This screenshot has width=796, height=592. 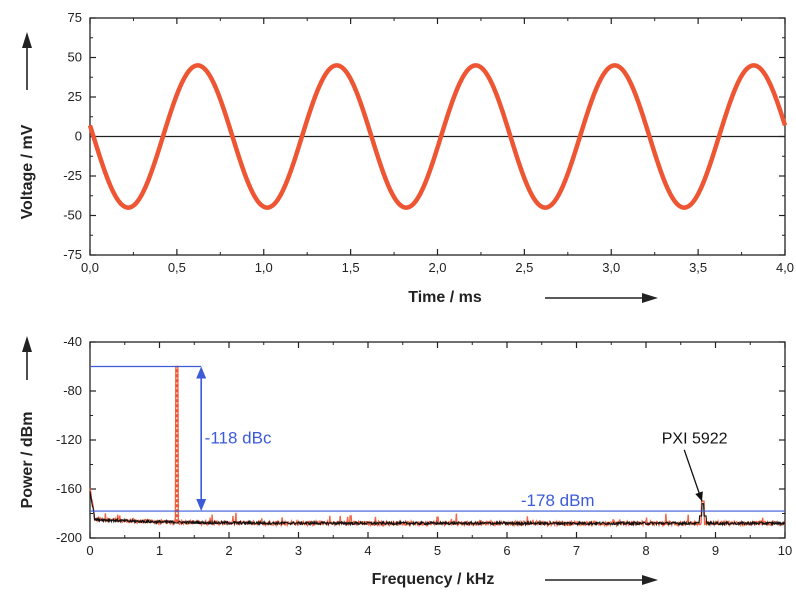 What do you see at coordinates (506, 550) in the screenshot?
I see `spectrum-xtick-label: 6` at bounding box center [506, 550].